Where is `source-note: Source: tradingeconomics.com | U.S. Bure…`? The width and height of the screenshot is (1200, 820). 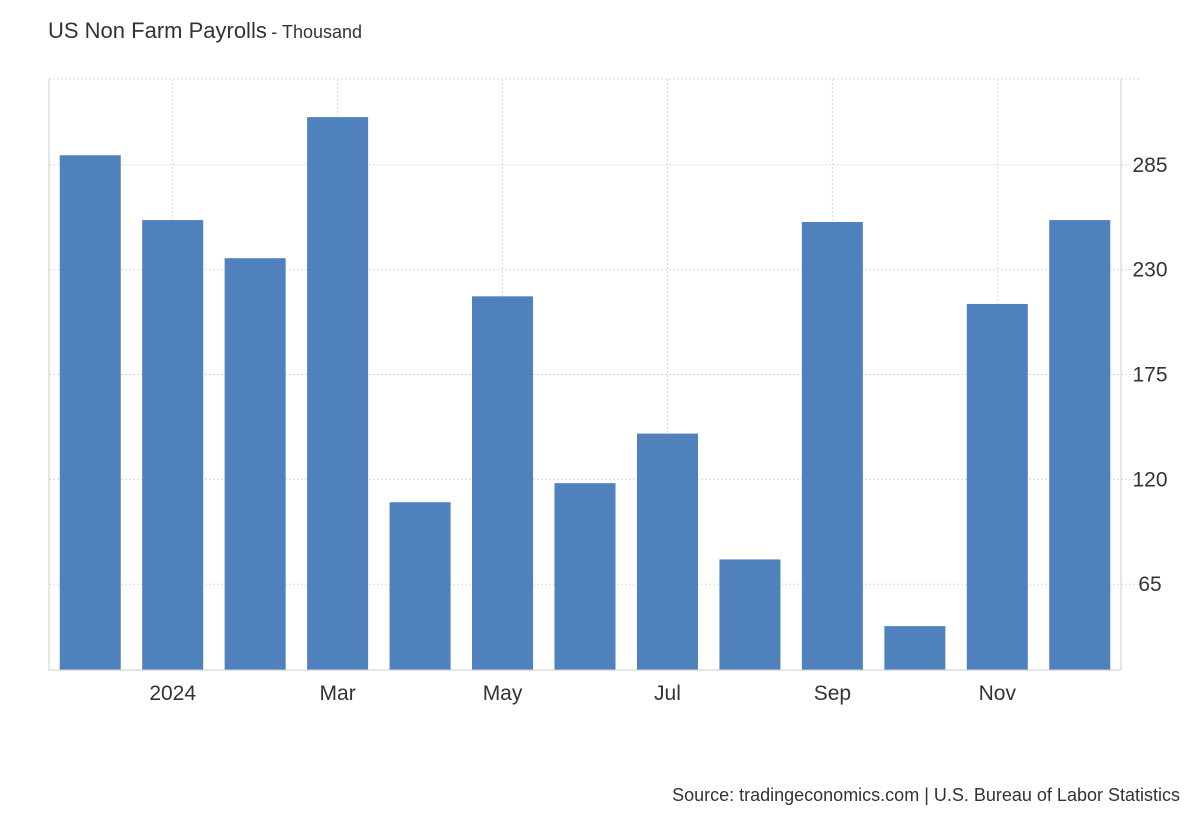 source-note: Source: tradingeconomics.com | U.S. Bure… is located at coordinates (926, 795).